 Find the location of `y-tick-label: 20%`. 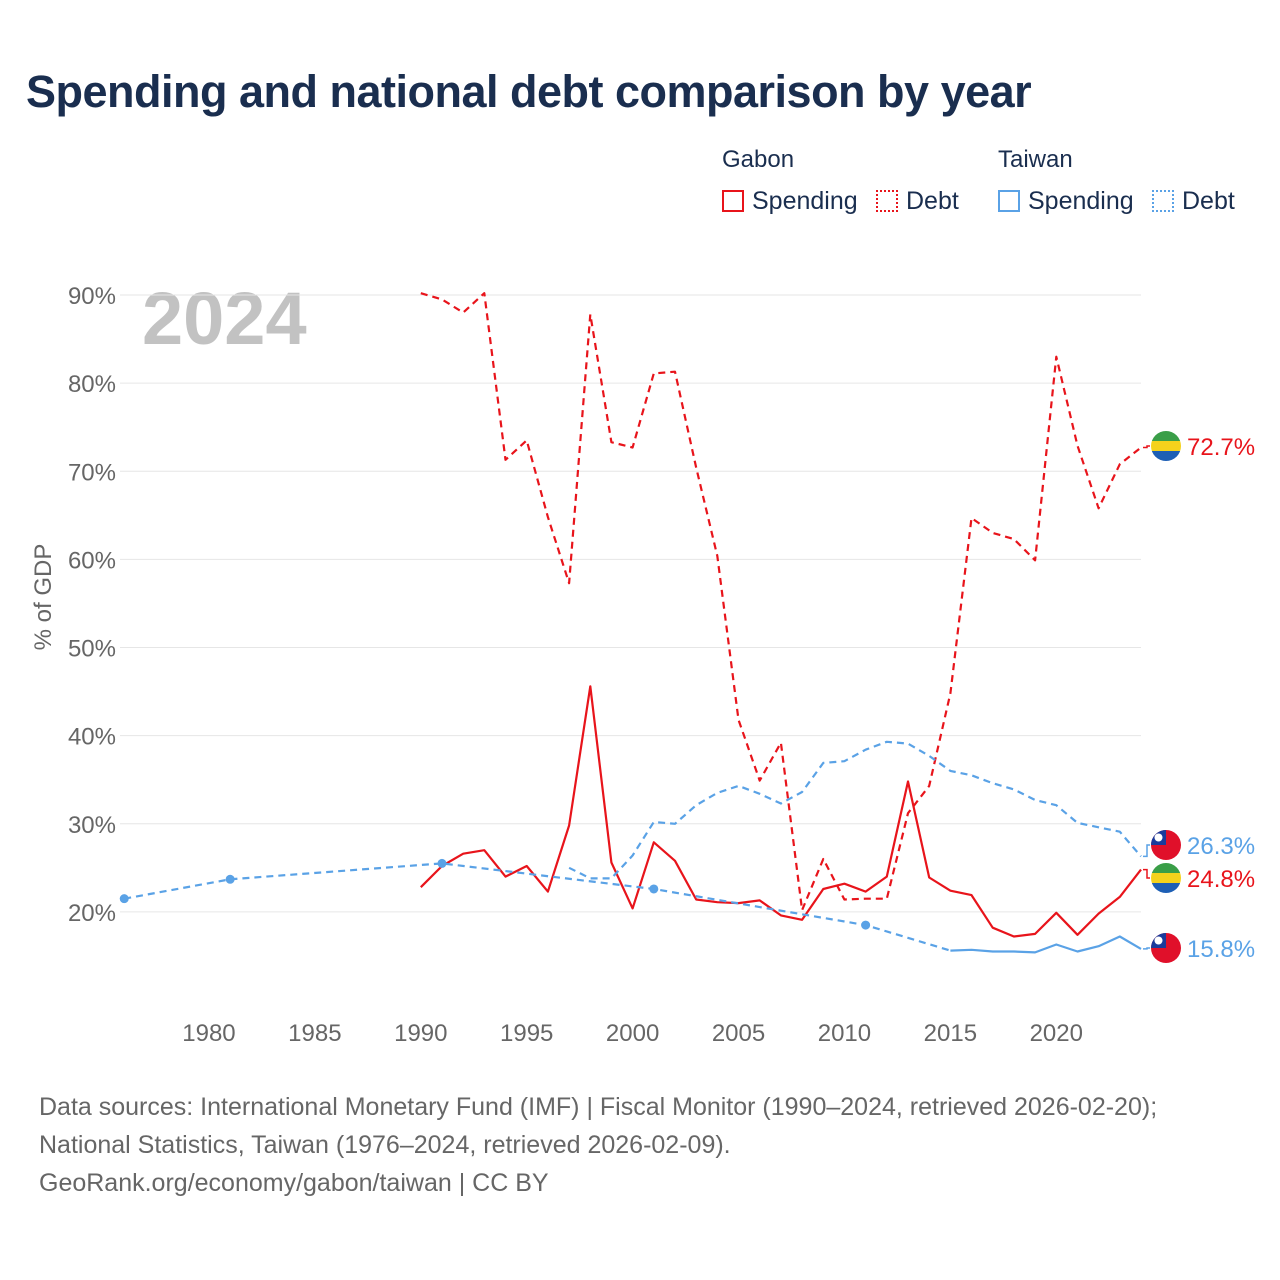

y-tick-label: 20% is located at coordinates (92, 913).